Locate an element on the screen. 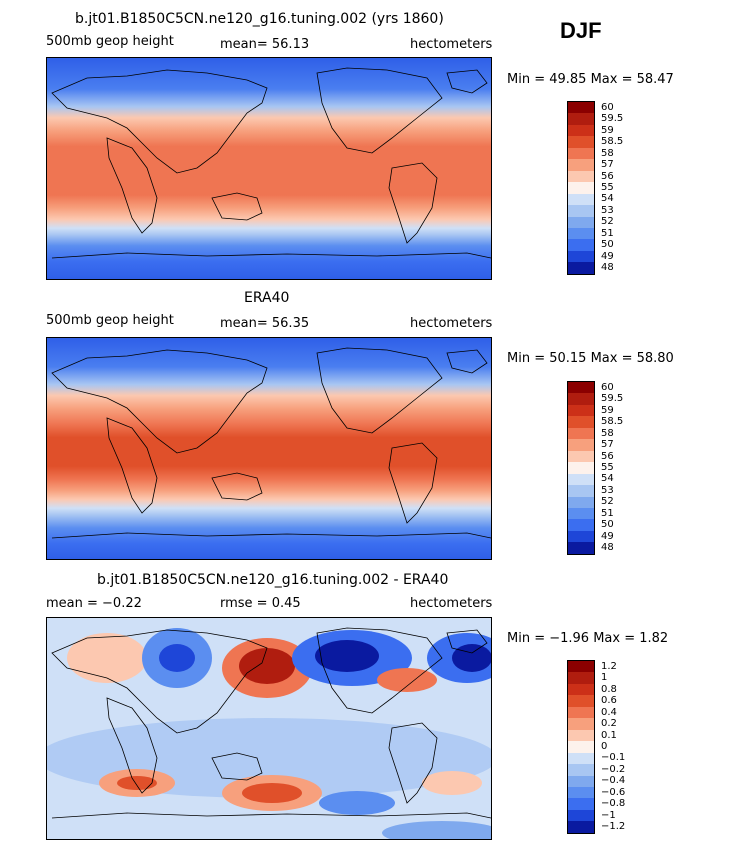 The height and width of the screenshot is (845, 733). panel1-colorbar-tick-label: 54 is located at coordinates (607, 199).